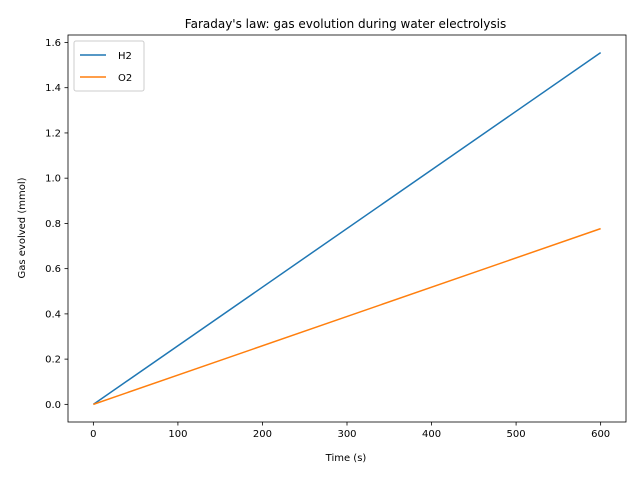 This screenshot has width=640, height=480. What do you see at coordinates (53, 179) in the screenshot?
I see `y-tick-label: 1.0` at bounding box center [53, 179].